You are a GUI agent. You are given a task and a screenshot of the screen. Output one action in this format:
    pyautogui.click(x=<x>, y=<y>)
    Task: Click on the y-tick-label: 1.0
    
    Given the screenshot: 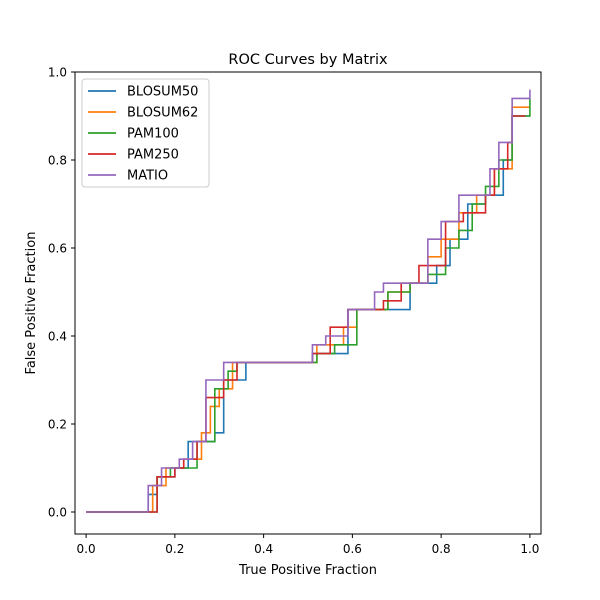 What is the action you would take?
    pyautogui.click(x=57, y=73)
    